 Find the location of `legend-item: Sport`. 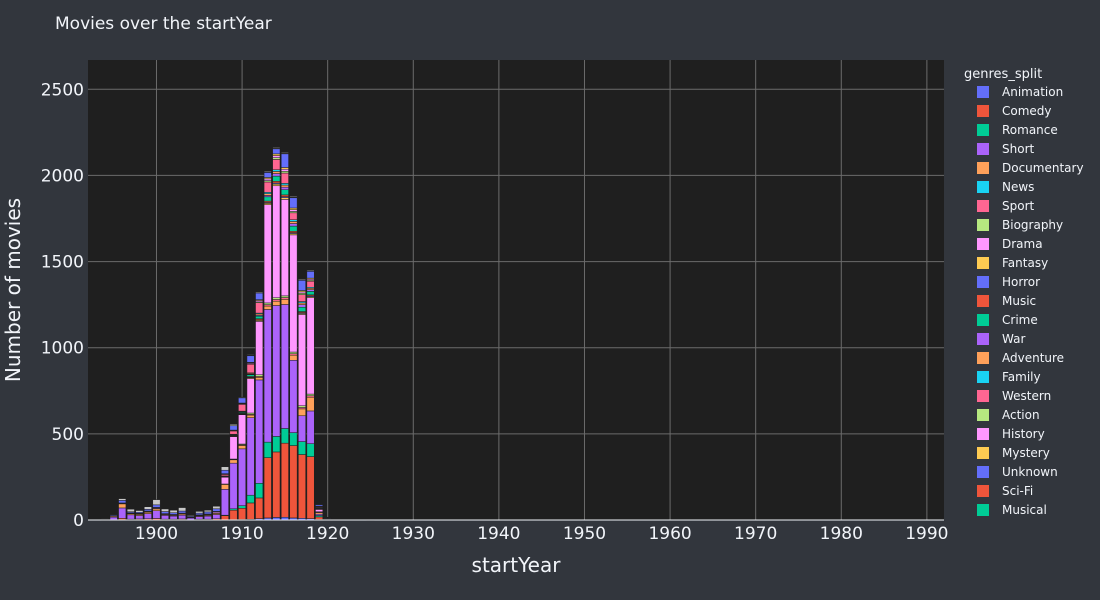

legend-item: Sport is located at coordinates (1006, 206).